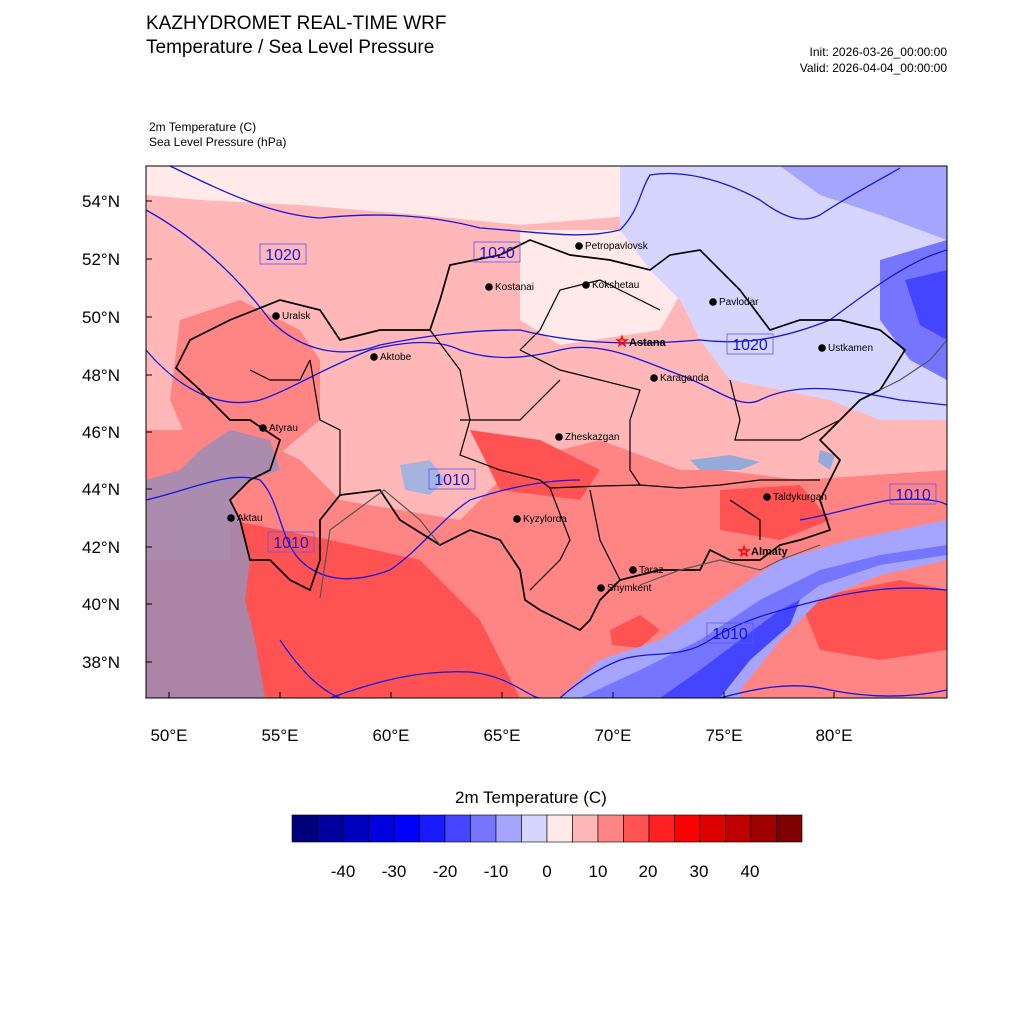 The width and height of the screenshot is (1024, 1024). Describe the element at coordinates (598, 871) in the screenshot. I see `colorbar-tick-label: 10` at that location.